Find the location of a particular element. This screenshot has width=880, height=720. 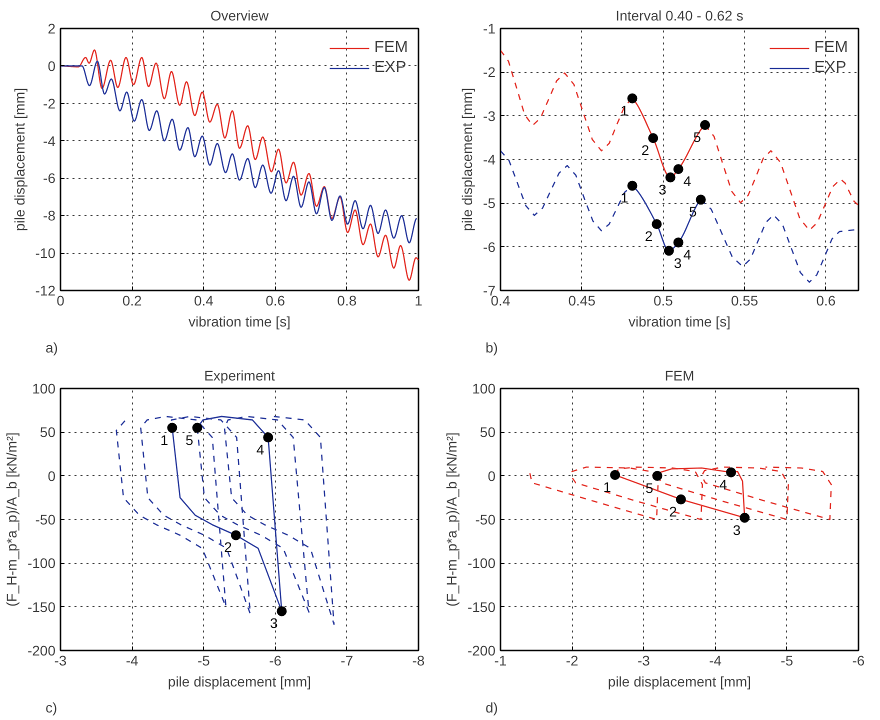

chart-title: Overview is located at coordinates (240, 16).